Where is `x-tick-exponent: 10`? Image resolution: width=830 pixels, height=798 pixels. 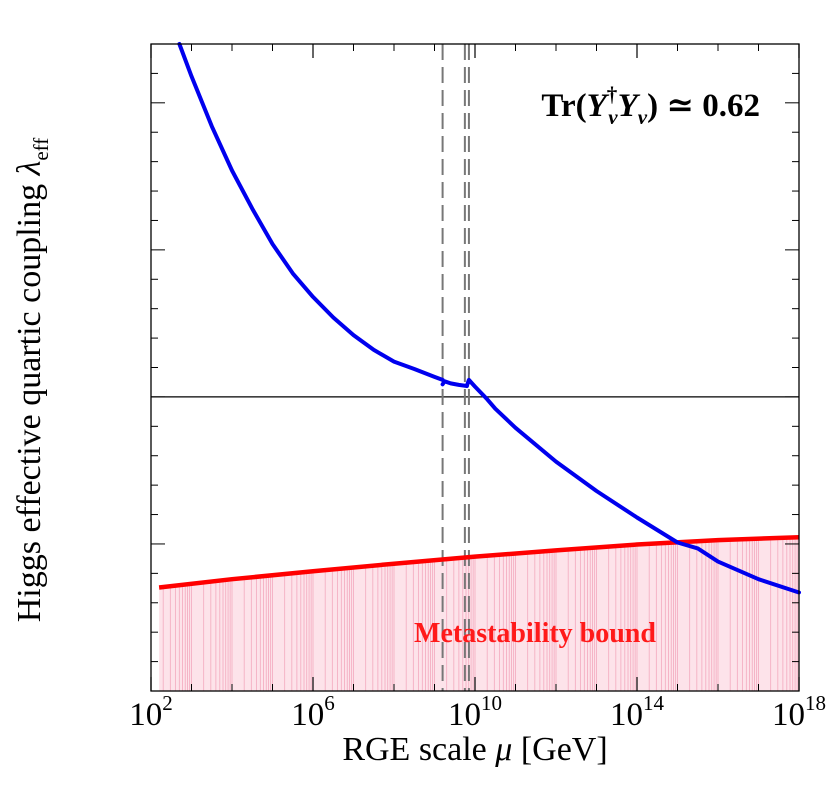
x-tick-exponent: 10 is located at coordinates (491, 703).